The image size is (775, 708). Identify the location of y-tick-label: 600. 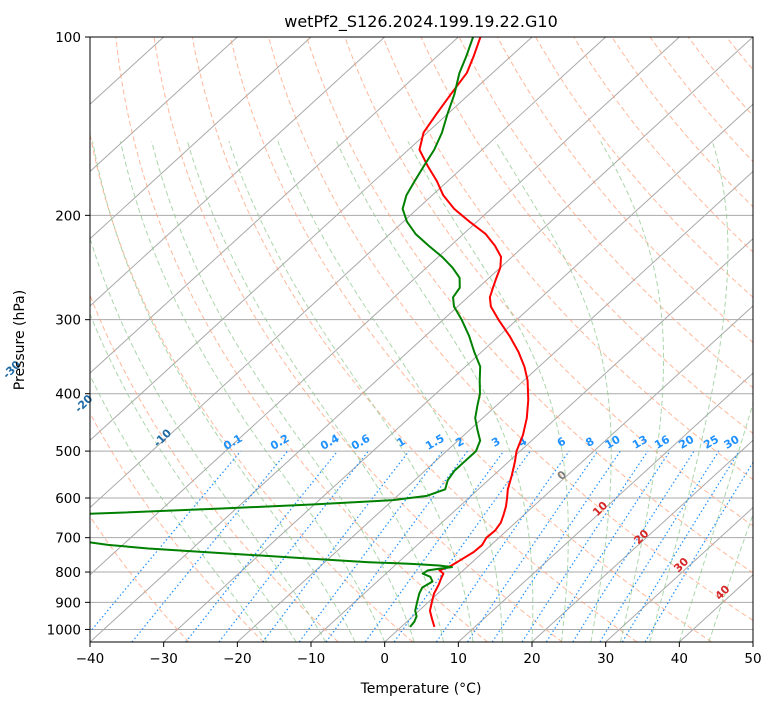
(68, 499).